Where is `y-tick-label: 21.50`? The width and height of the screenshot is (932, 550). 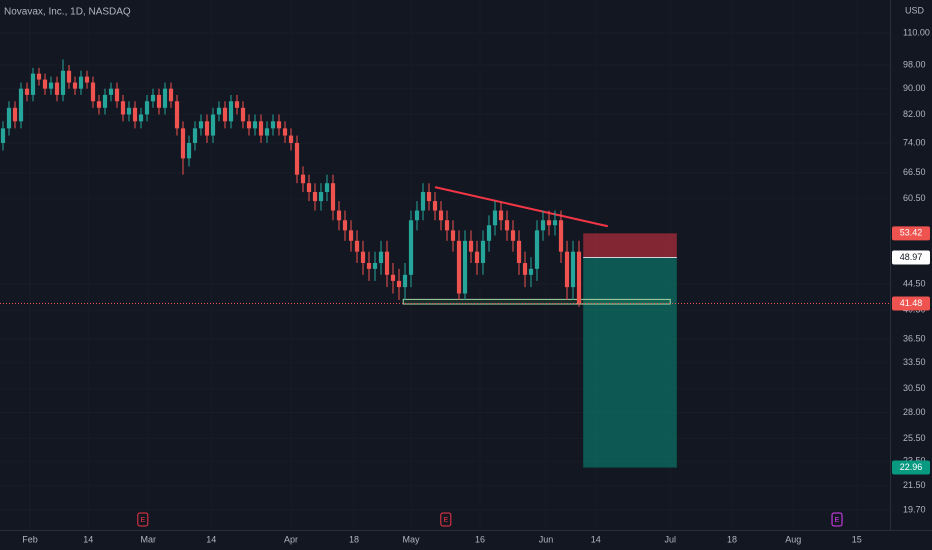
y-tick-label: 21.50 is located at coordinates (914, 485).